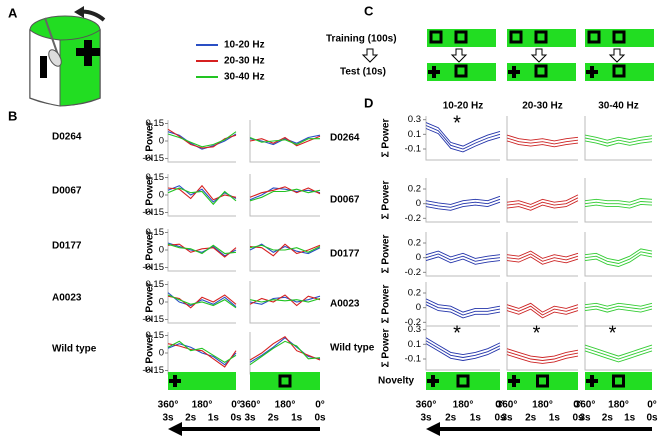 The height and width of the screenshot is (439, 662). I want to click on y-tick-label: -0.2, so click(413, 272).